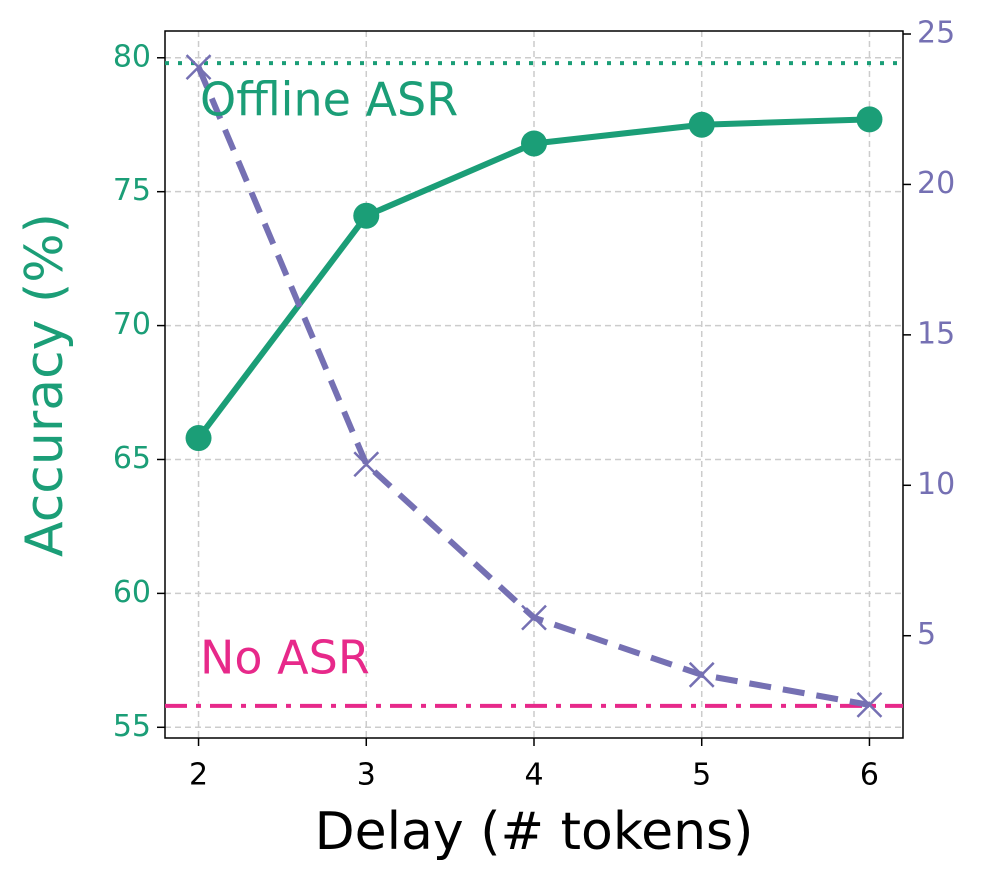  I want to click on y-tick-label: 55, so click(132, 726).